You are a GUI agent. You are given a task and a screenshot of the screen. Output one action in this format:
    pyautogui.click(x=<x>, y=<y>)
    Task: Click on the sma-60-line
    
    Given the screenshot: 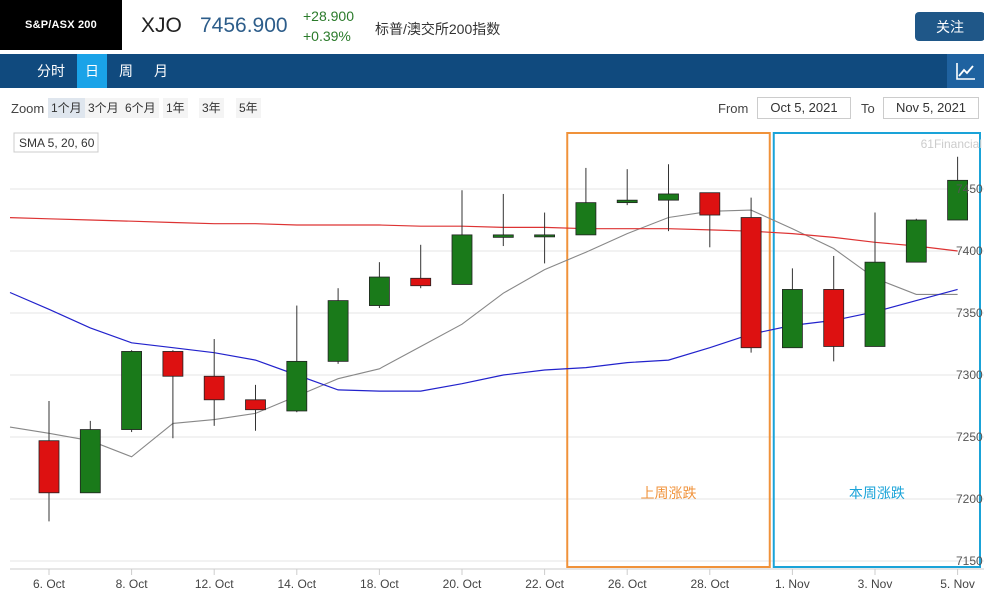 What is the action you would take?
    pyautogui.click(x=483, y=234)
    